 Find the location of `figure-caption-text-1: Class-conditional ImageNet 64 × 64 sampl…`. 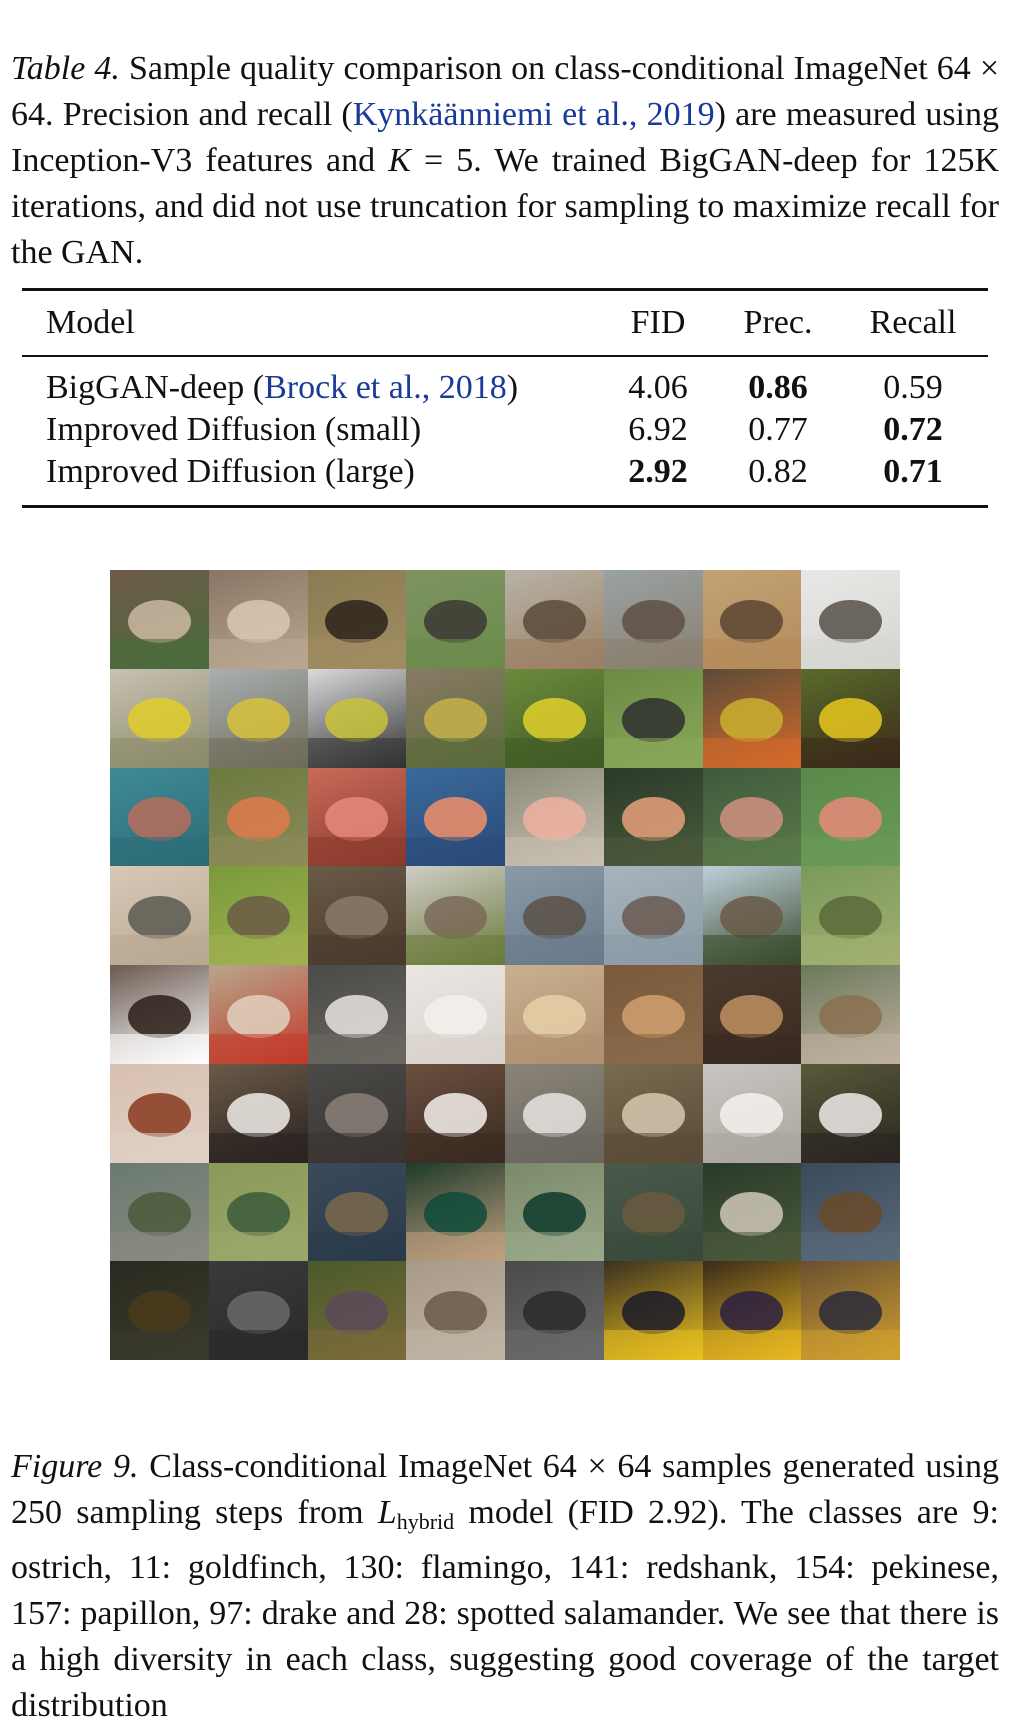

figure-caption-text-1: Class-conditional ImageNet 64 × 64 sampl… is located at coordinates (505, 1489).